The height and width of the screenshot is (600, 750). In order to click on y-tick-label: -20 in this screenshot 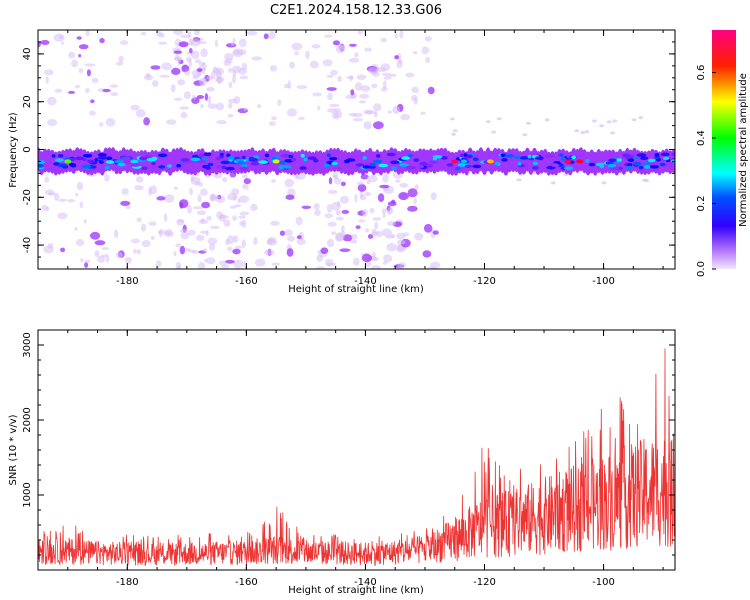, I will do `click(27, 197)`.